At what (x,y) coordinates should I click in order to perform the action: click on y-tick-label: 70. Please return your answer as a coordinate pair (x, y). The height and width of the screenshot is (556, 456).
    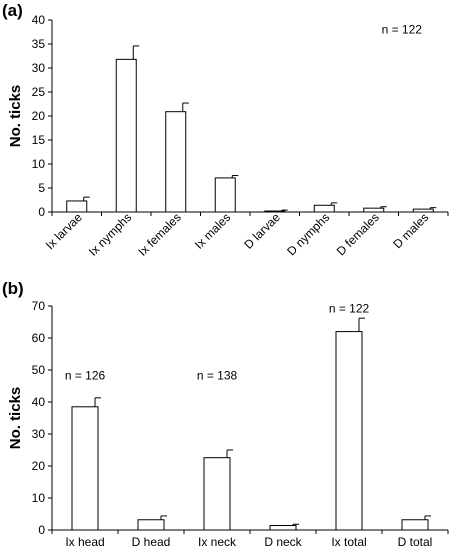
    Looking at the image, I should click on (39, 306).